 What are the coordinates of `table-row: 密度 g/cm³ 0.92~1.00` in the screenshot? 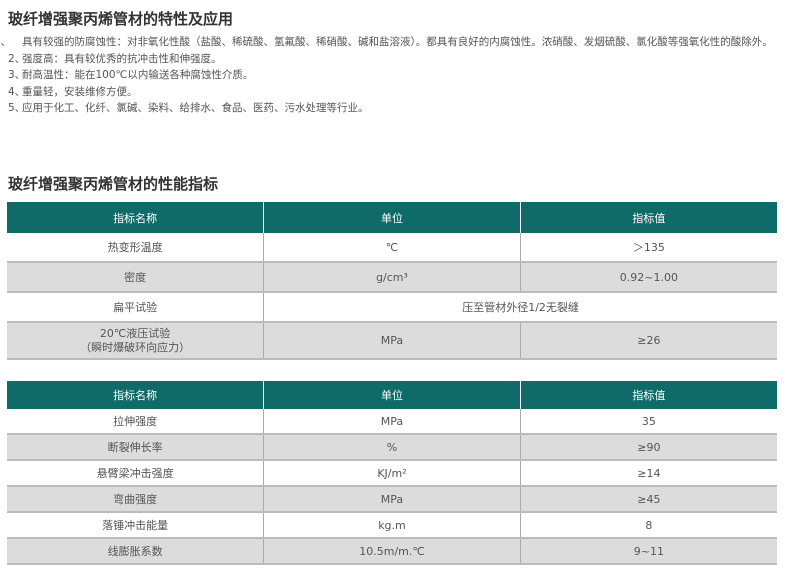 It's located at (392, 277).